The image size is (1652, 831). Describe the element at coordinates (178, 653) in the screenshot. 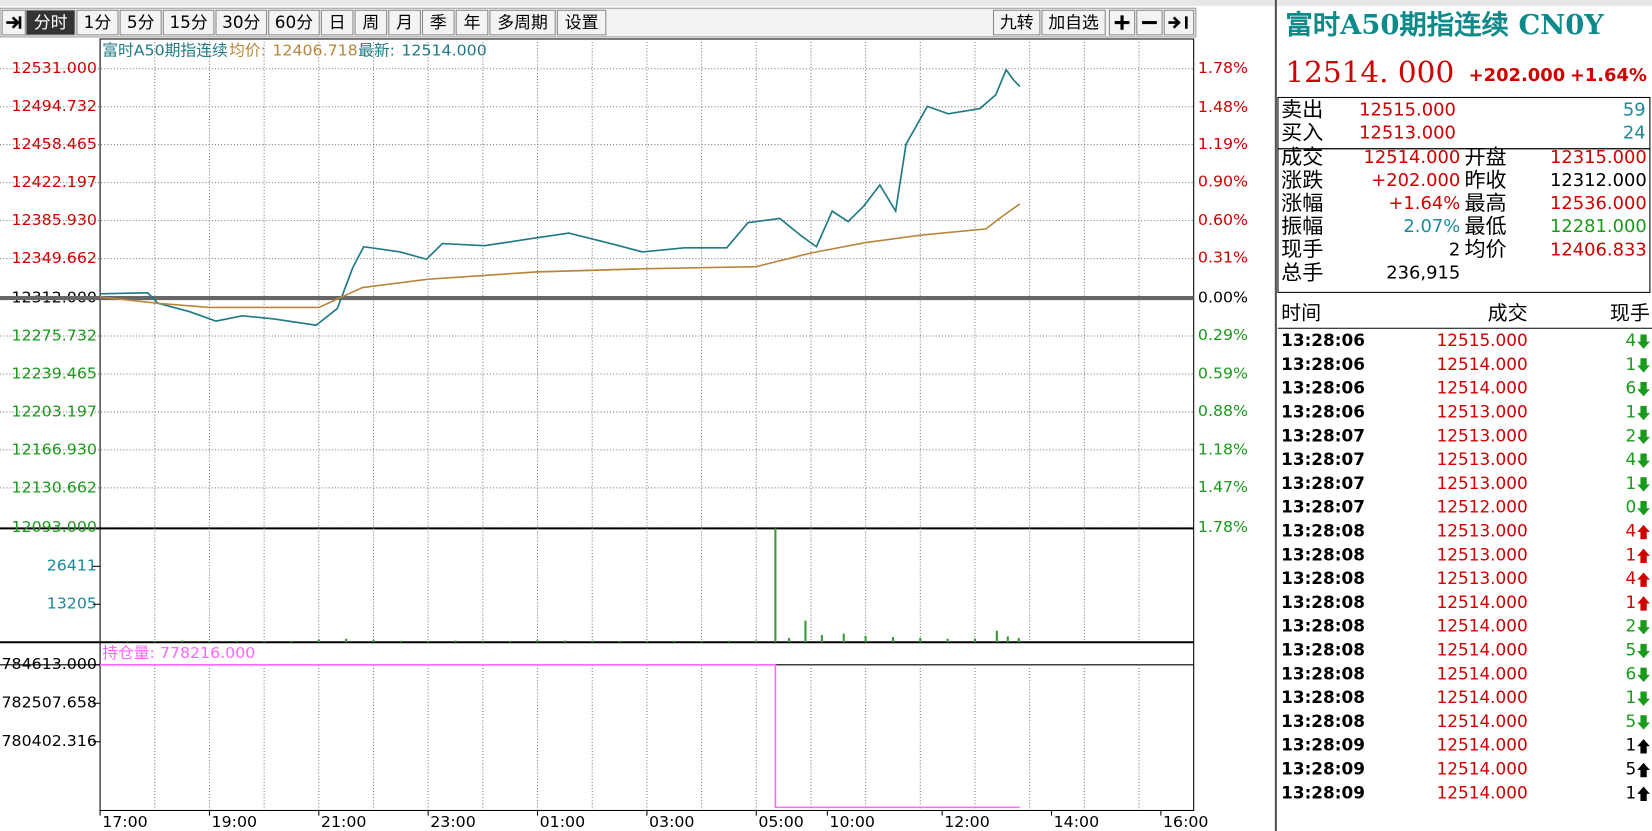

I see `oi-header: 持仓量: 778216.000` at that location.